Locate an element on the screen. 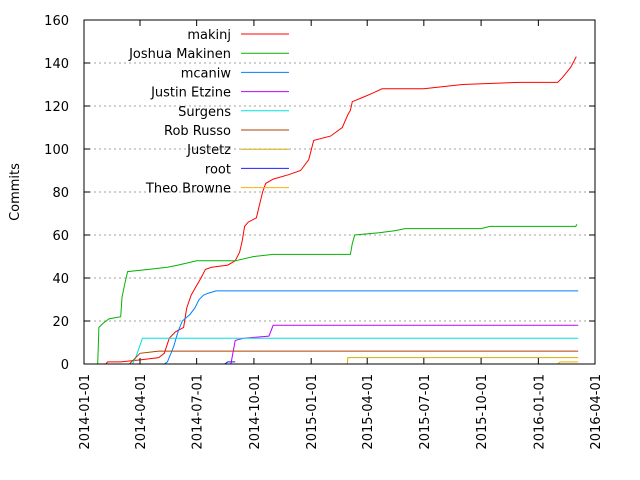 This screenshot has width=640, height=480. series-line-root is located at coordinates (230, 363).